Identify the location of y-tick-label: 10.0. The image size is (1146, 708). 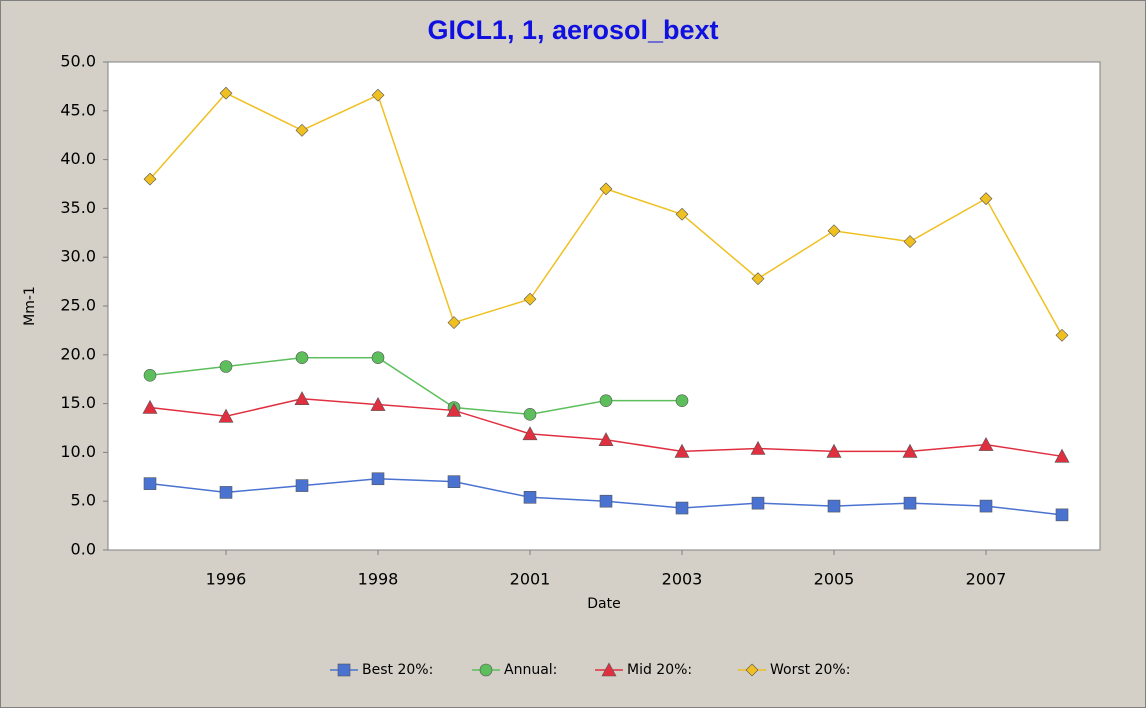
(78, 451).